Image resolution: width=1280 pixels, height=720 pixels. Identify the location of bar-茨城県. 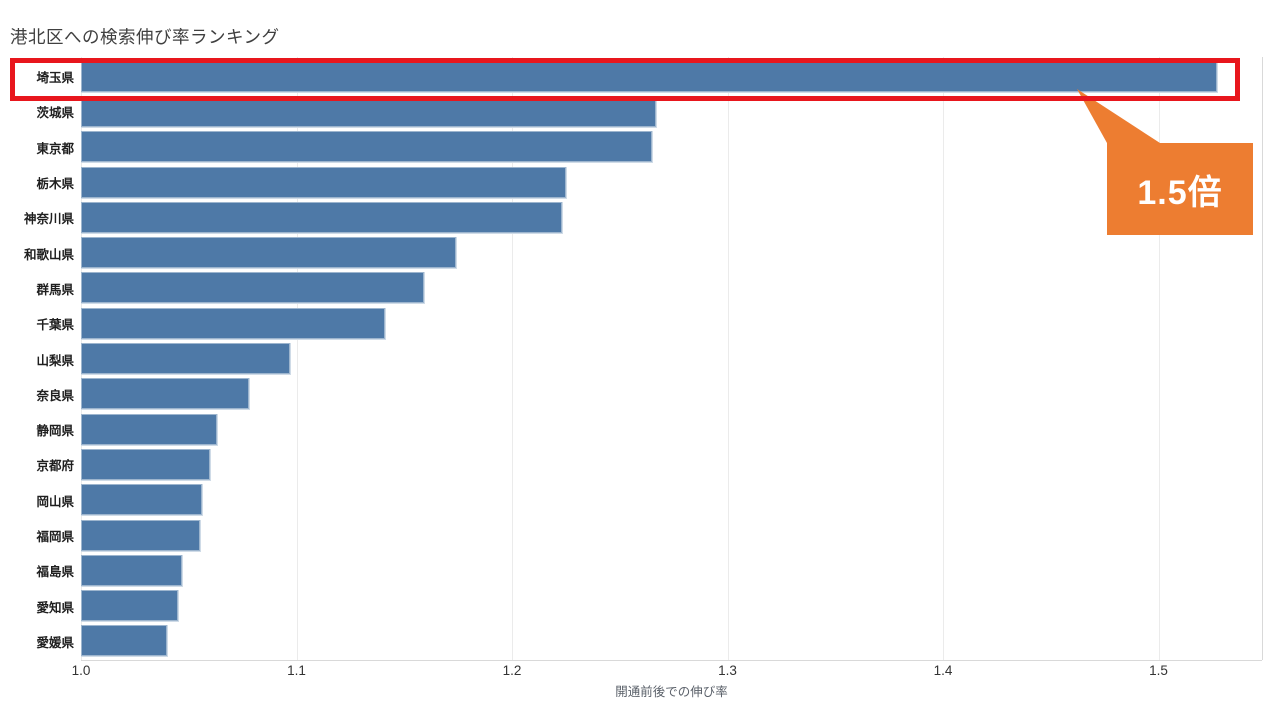
(369, 111).